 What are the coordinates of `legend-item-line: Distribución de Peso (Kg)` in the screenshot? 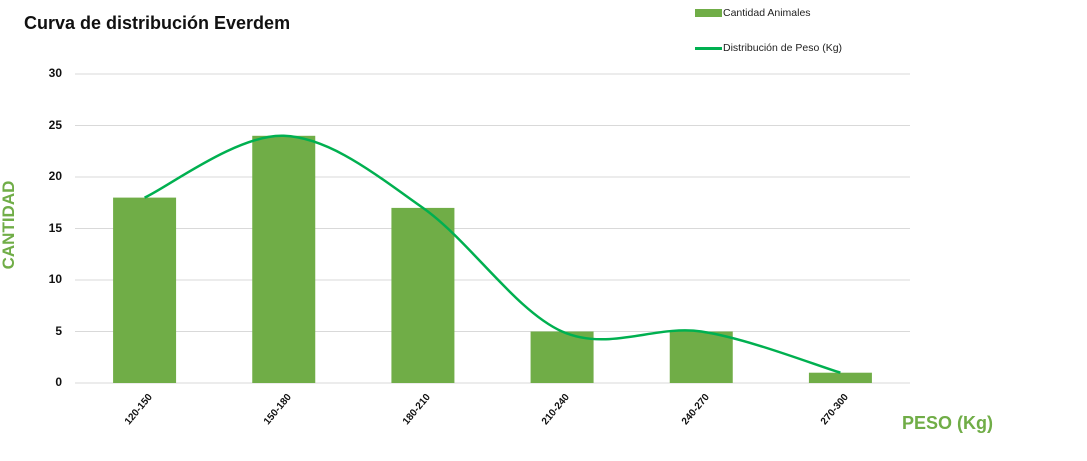 It's located at (768, 48).